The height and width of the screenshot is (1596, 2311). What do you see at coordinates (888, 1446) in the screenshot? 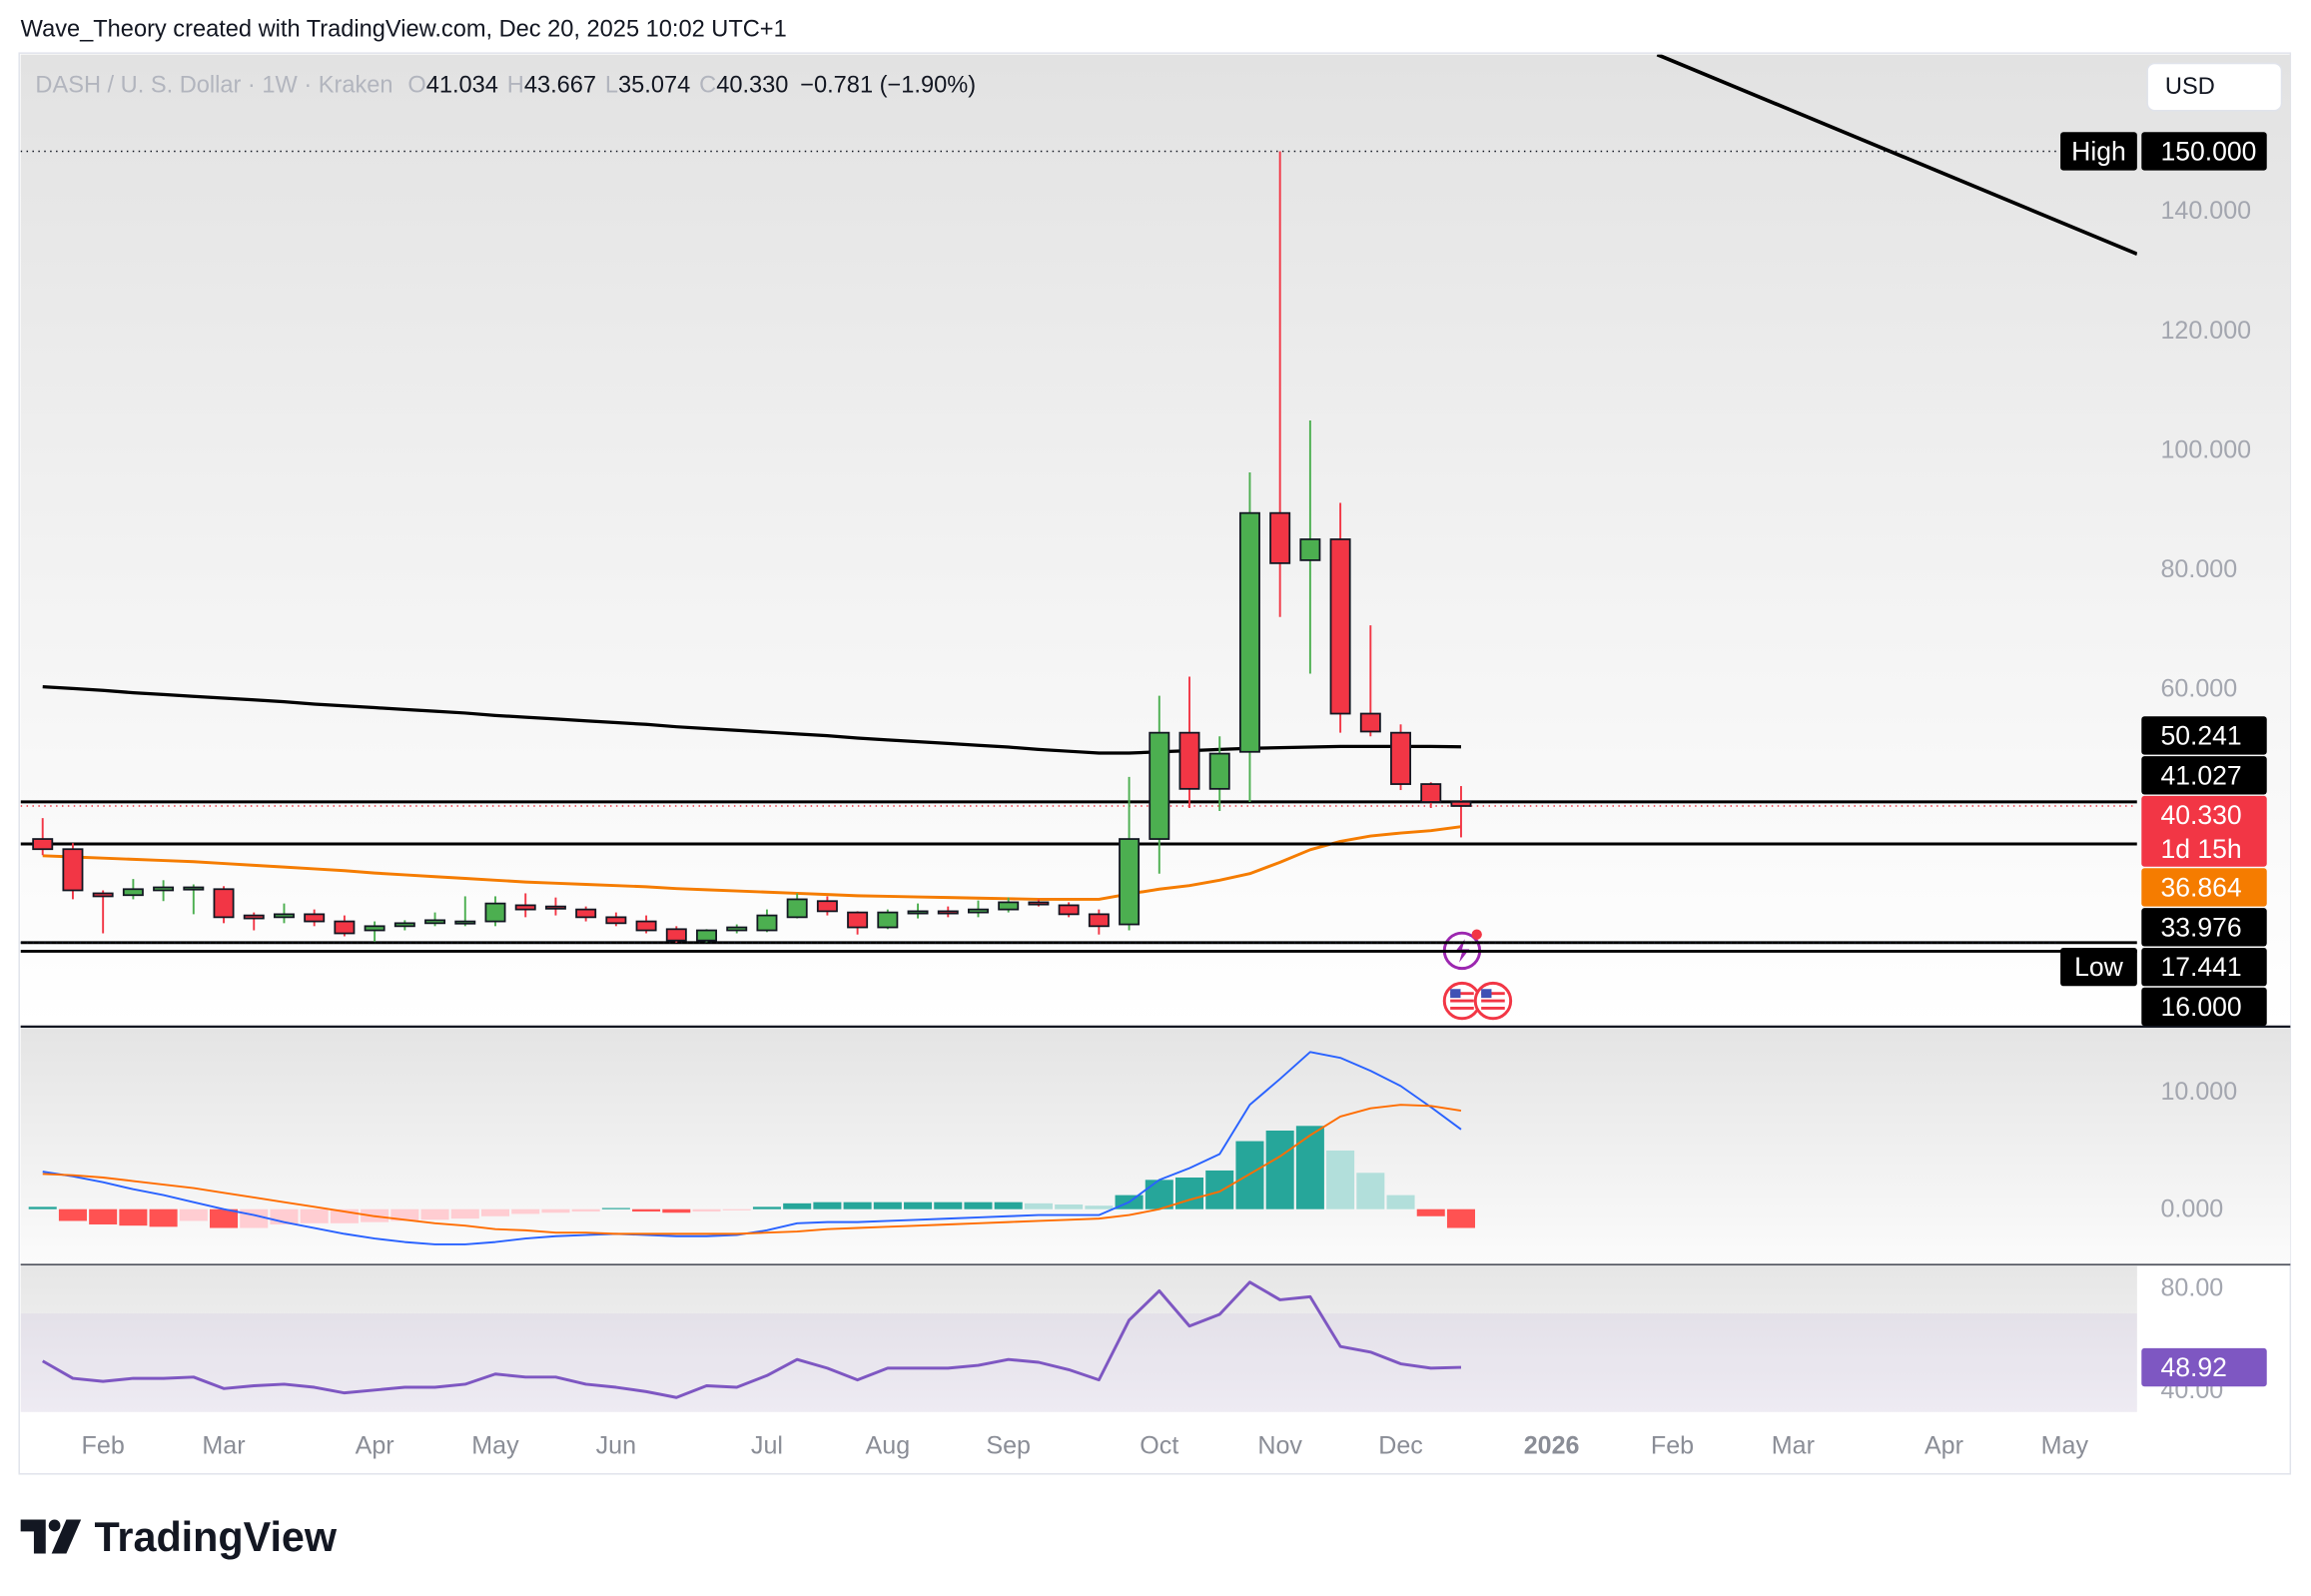
I see `x-tick-label: Aug` at bounding box center [888, 1446].